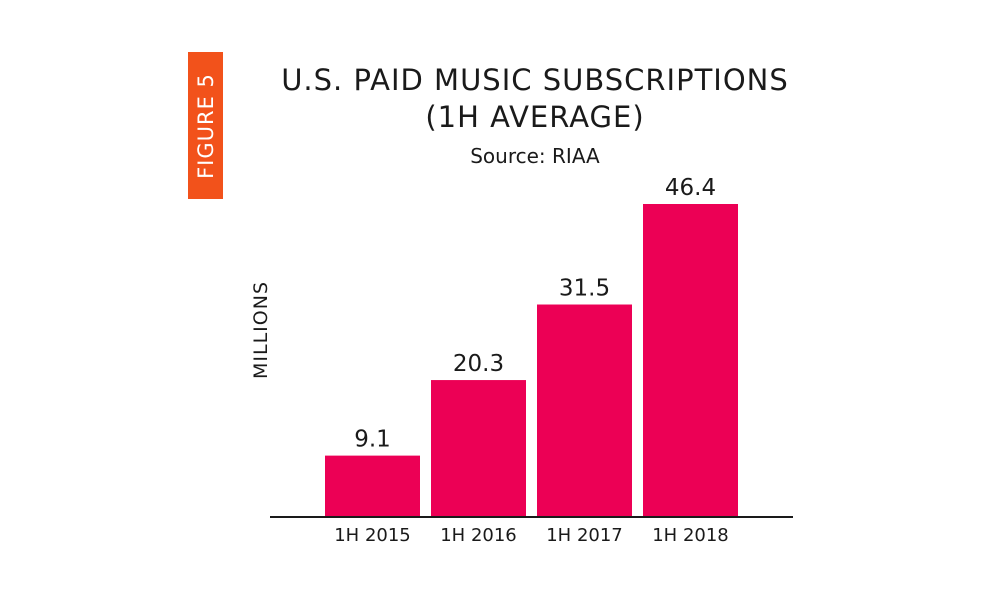 Image resolution: width=1000 pixels, height=600 pixels. I want to click on bar-1h-2015, so click(372, 486).